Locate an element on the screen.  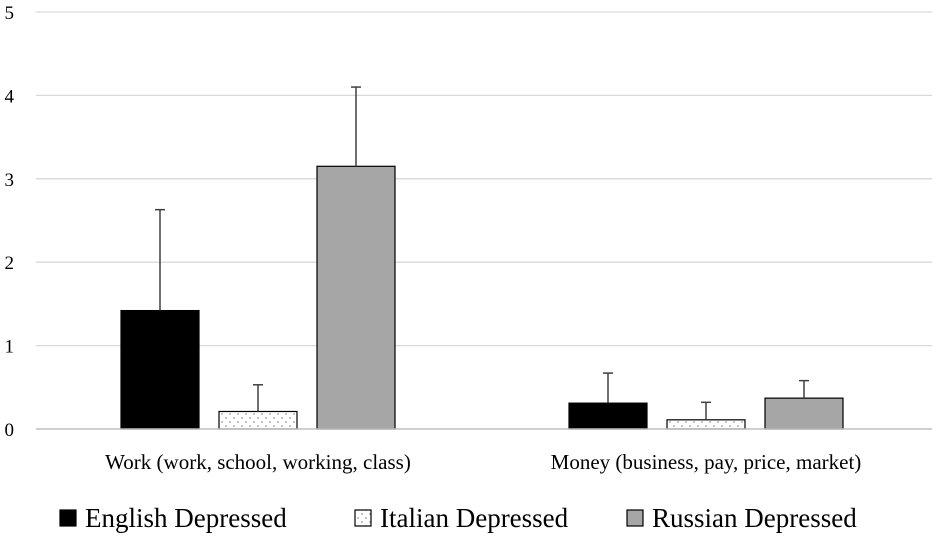
y-tick-label: 5 is located at coordinates (10, 13).